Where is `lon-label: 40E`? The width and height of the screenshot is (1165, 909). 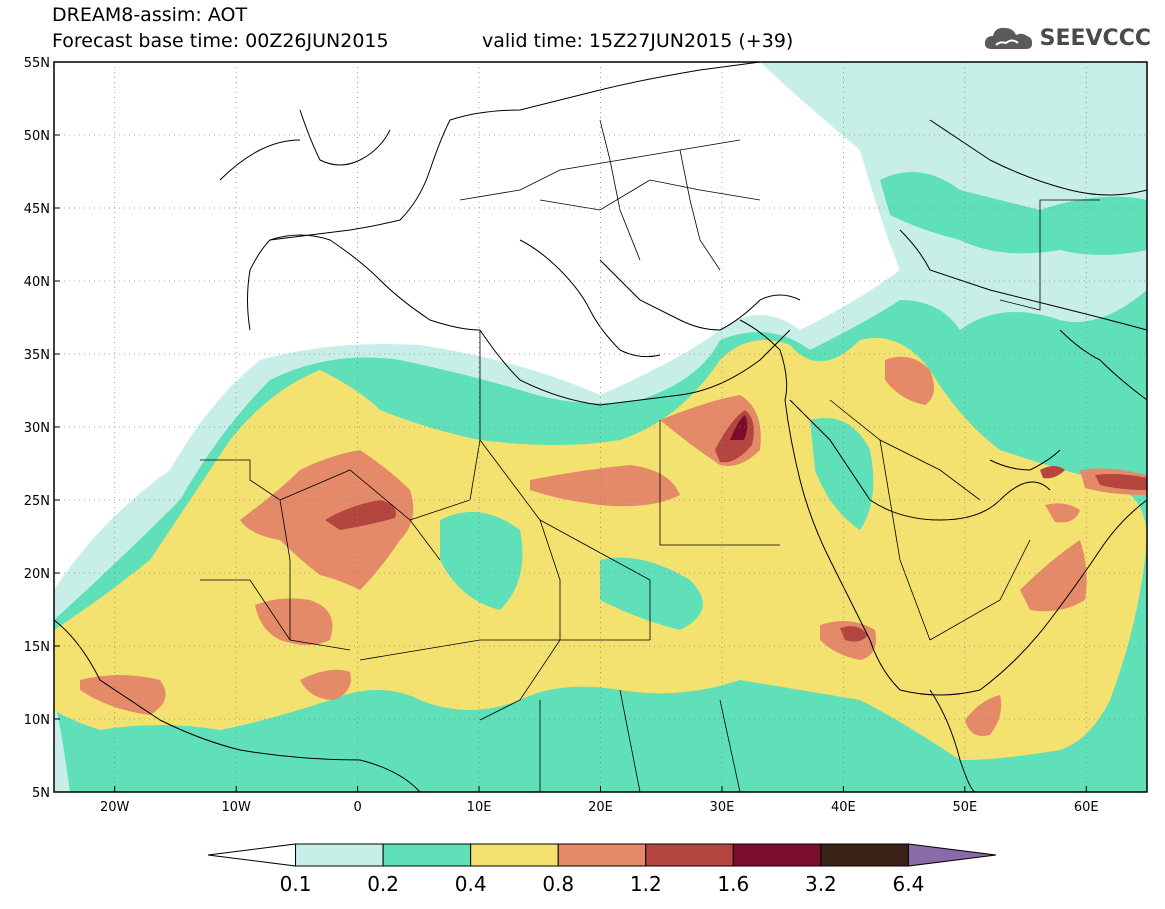
lon-label: 40E is located at coordinates (843, 807).